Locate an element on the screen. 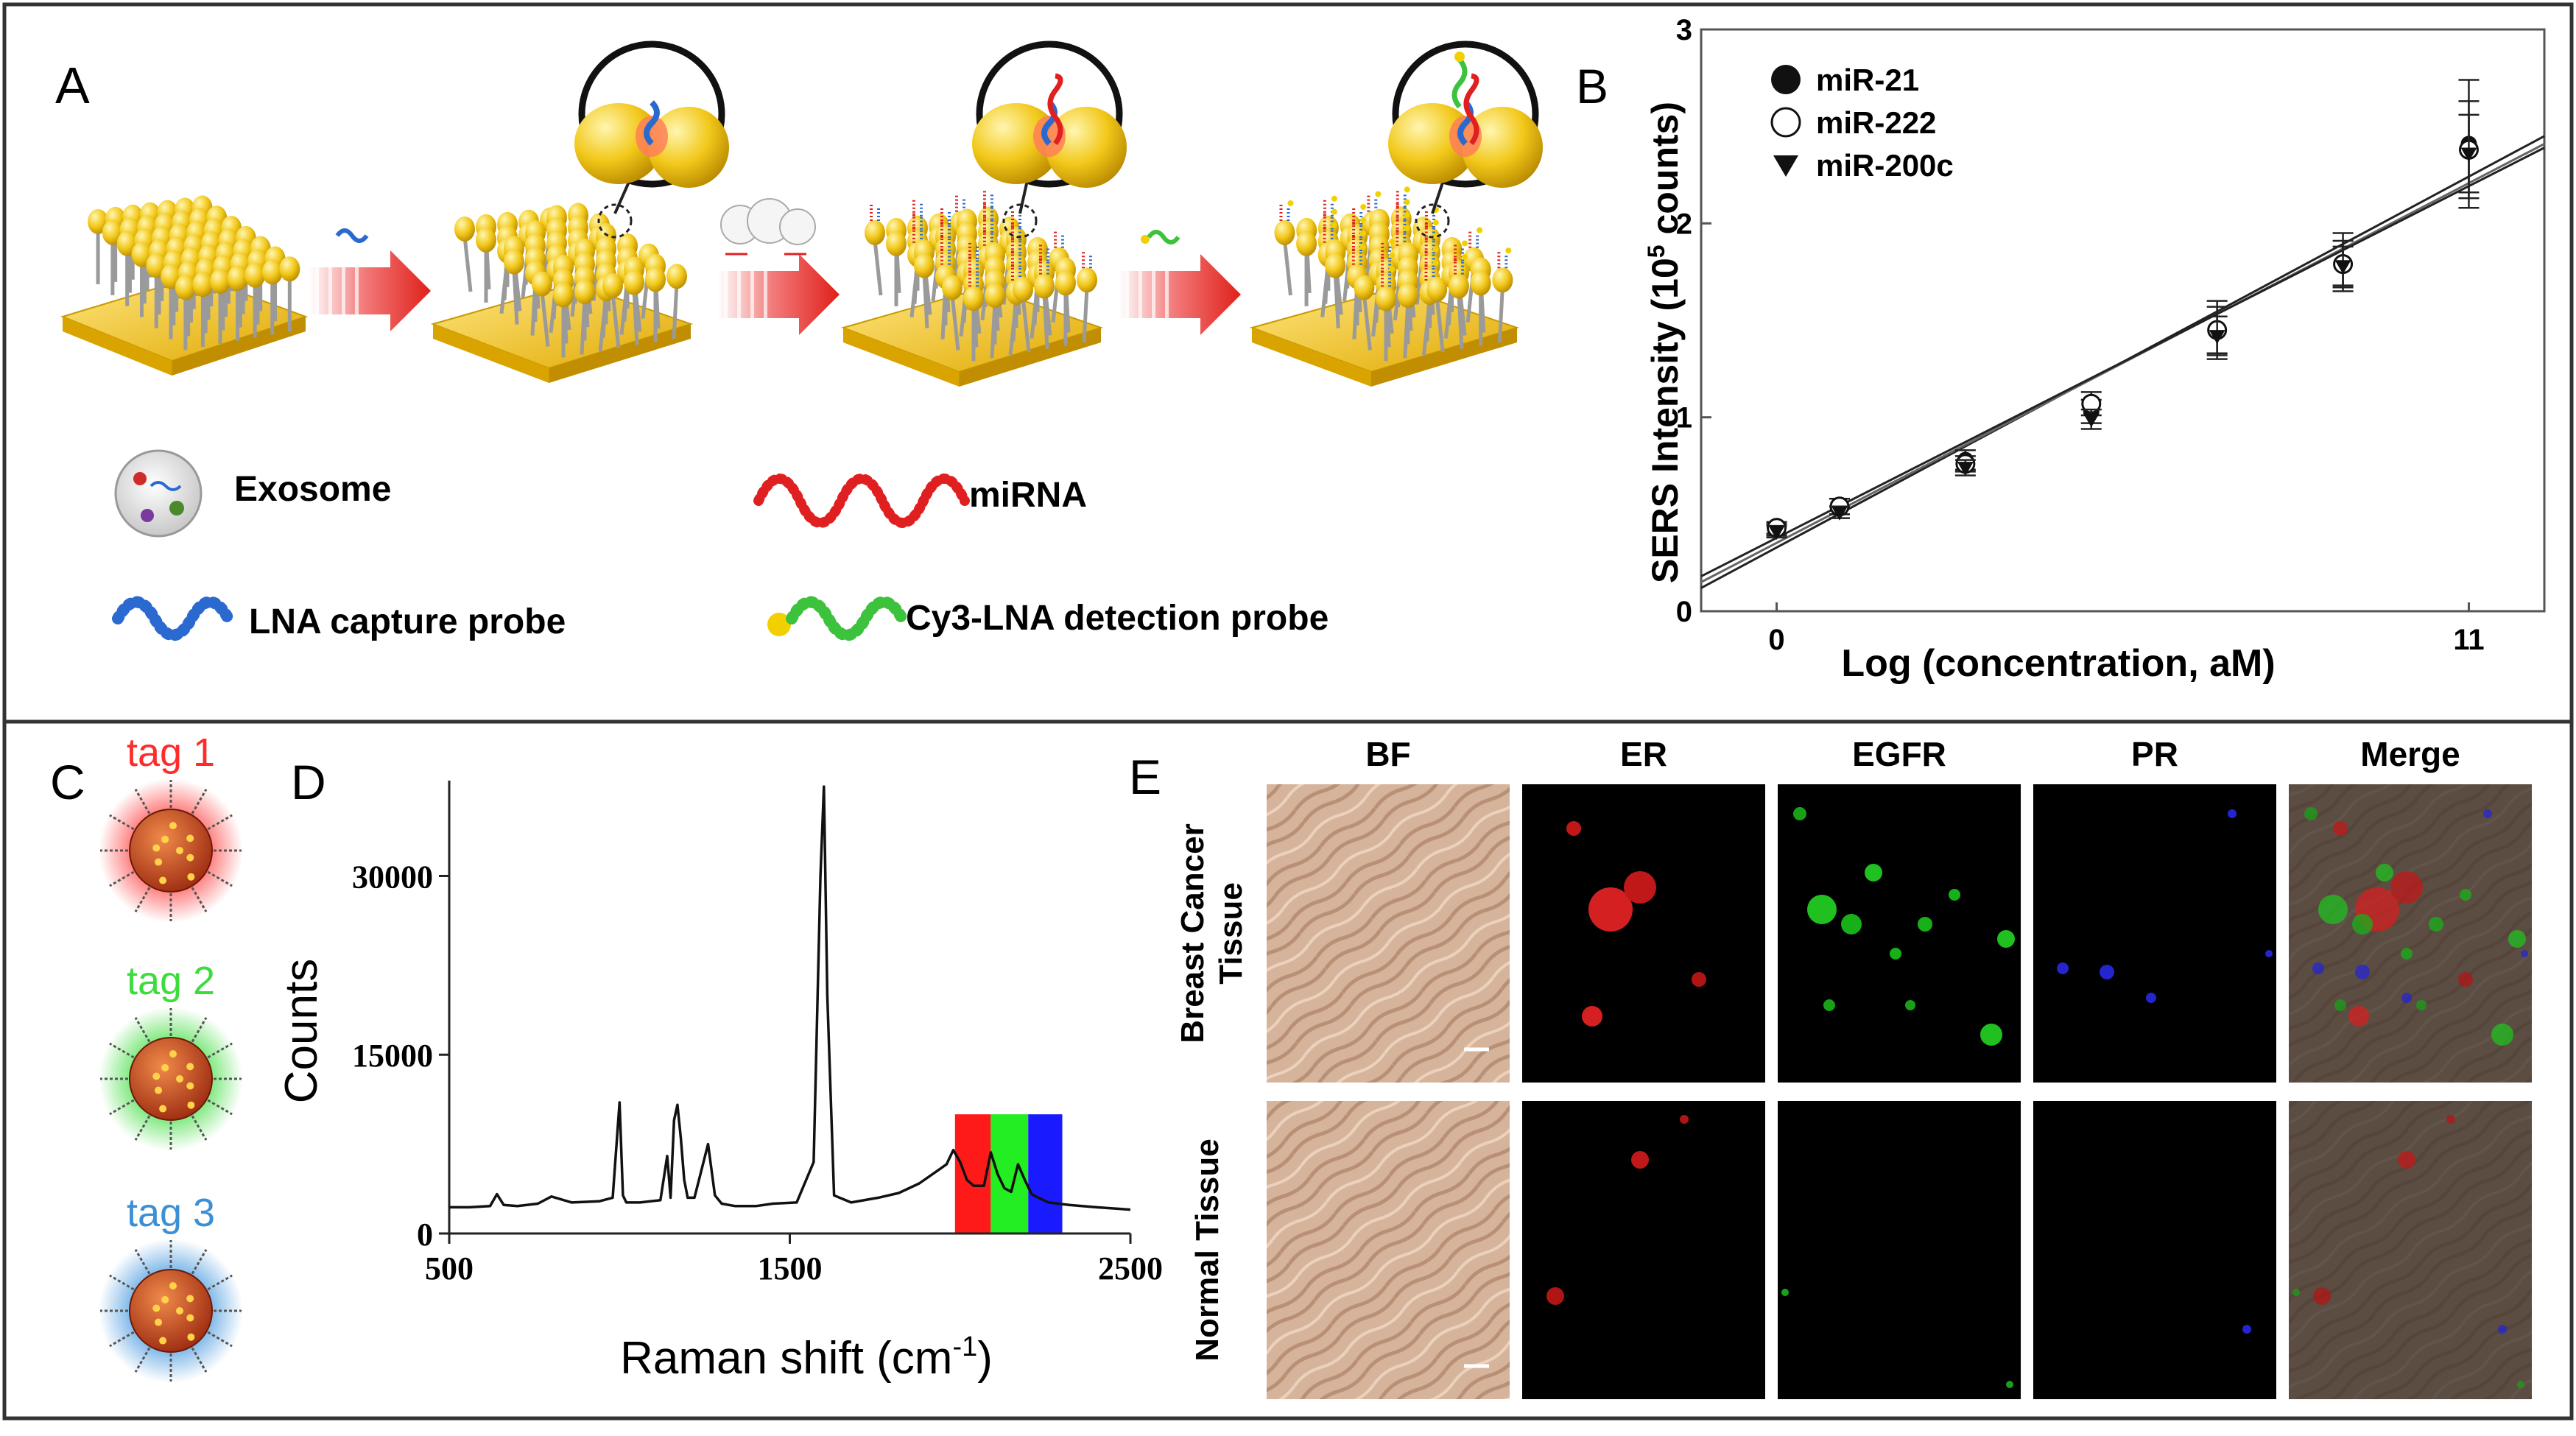 The height and width of the screenshot is (1436, 2576). raman-tag-3: tag 3 is located at coordinates (171, 1287).